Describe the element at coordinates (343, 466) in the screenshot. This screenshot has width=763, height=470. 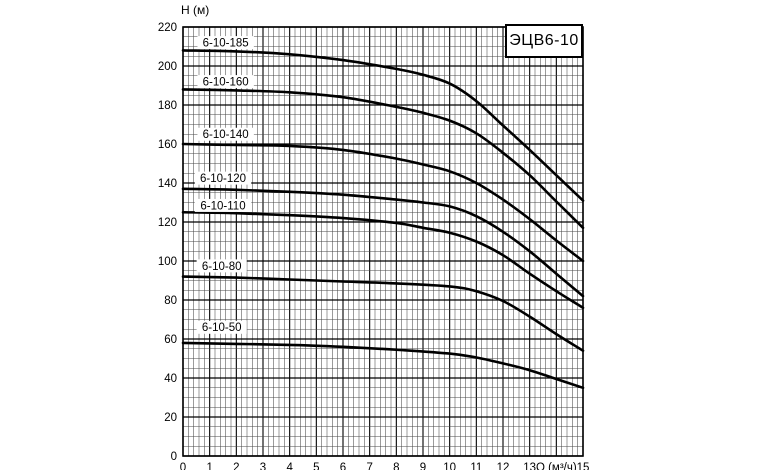
I see `x-tick-label: 6` at that location.